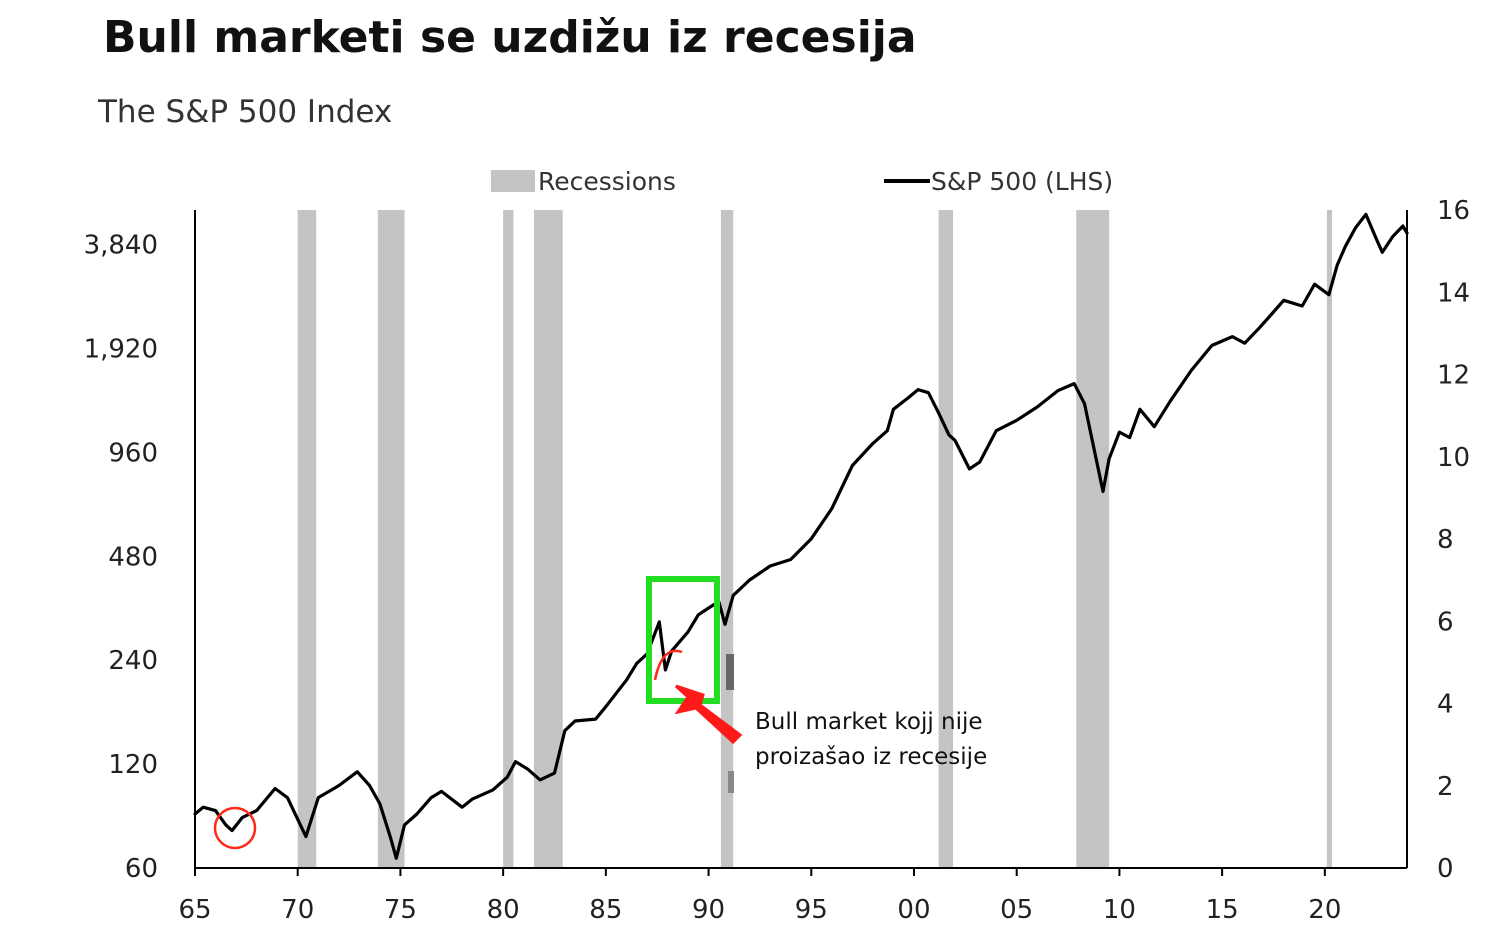 This screenshot has width=1508, height=938. What do you see at coordinates (194, 910) in the screenshot?
I see `x-tick-label: 65` at bounding box center [194, 910].